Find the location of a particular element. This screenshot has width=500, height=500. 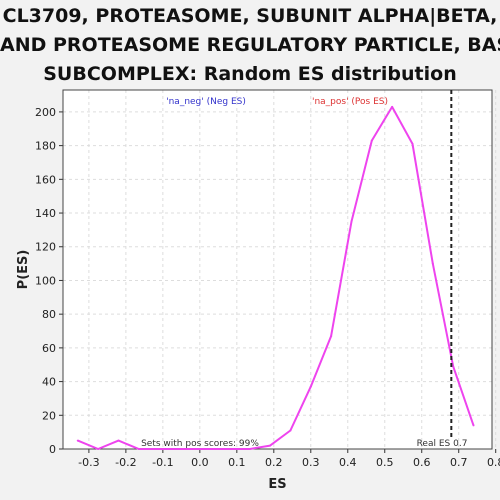

x-tick-label: -0.1 is located at coordinates (162, 462).